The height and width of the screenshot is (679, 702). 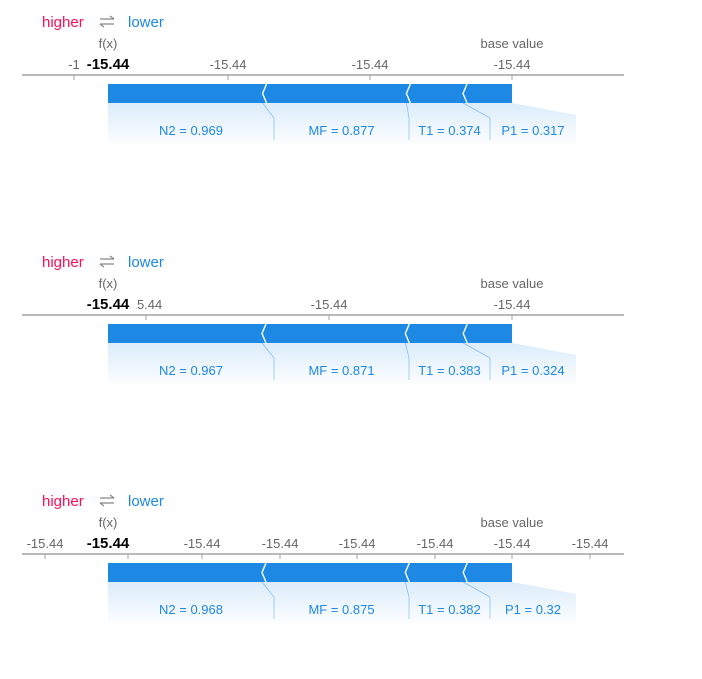 What do you see at coordinates (449, 370) in the screenshot?
I see `feature-label: T1 = 0.383` at bounding box center [449, 370].